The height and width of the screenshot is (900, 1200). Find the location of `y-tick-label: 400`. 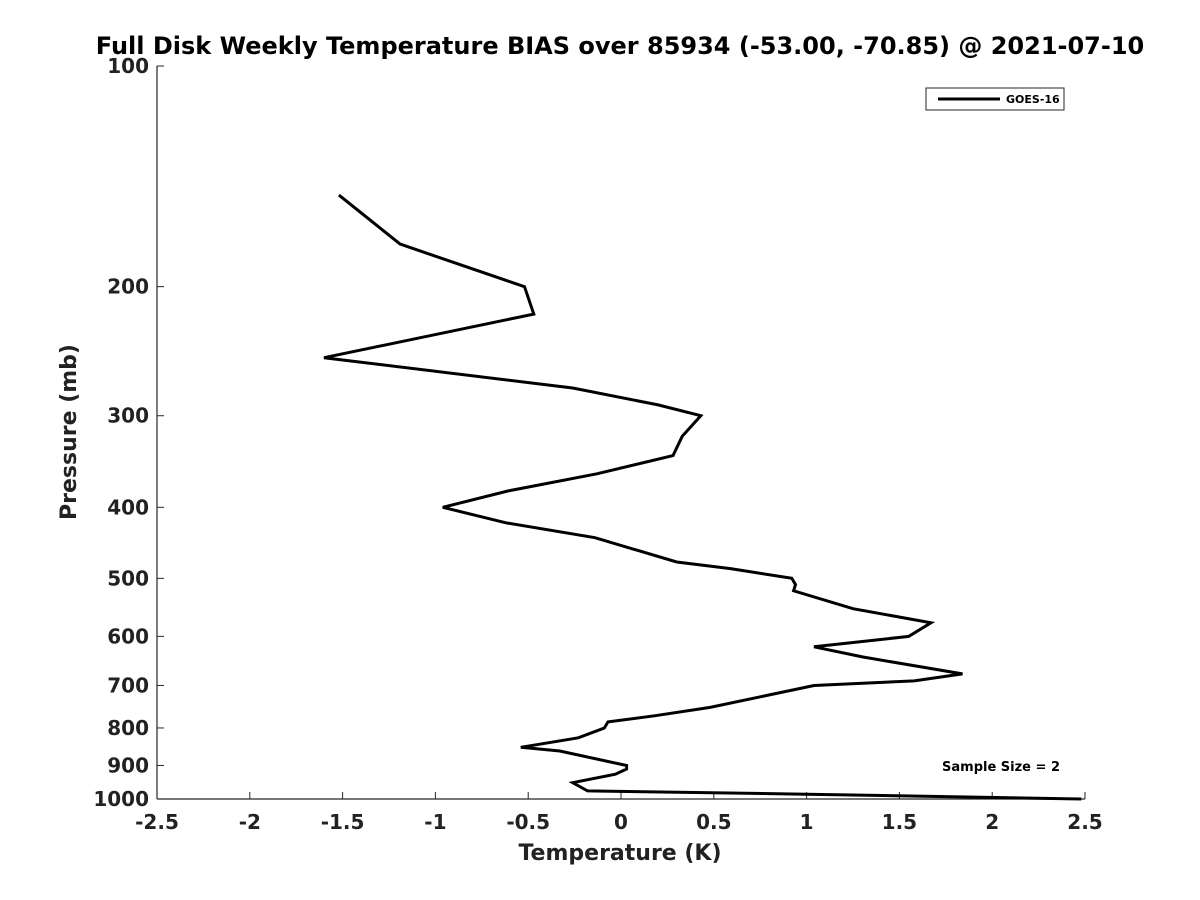

y-tick-label: 400 is located at coordinates (128, 507).